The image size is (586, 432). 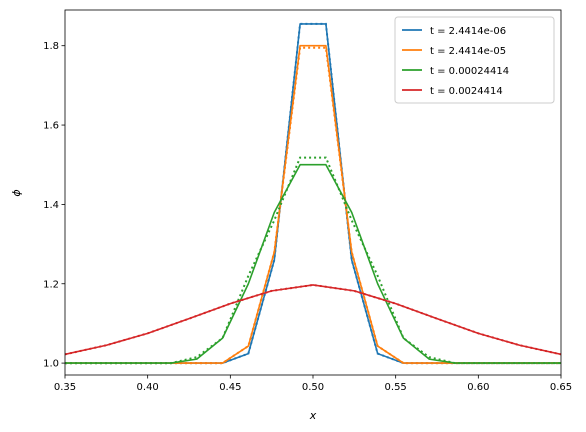 What do you see at coordinates (230, 387) in the screenshot?
I see `x-tick-label: 0.45` at bounding box center [230, 387].